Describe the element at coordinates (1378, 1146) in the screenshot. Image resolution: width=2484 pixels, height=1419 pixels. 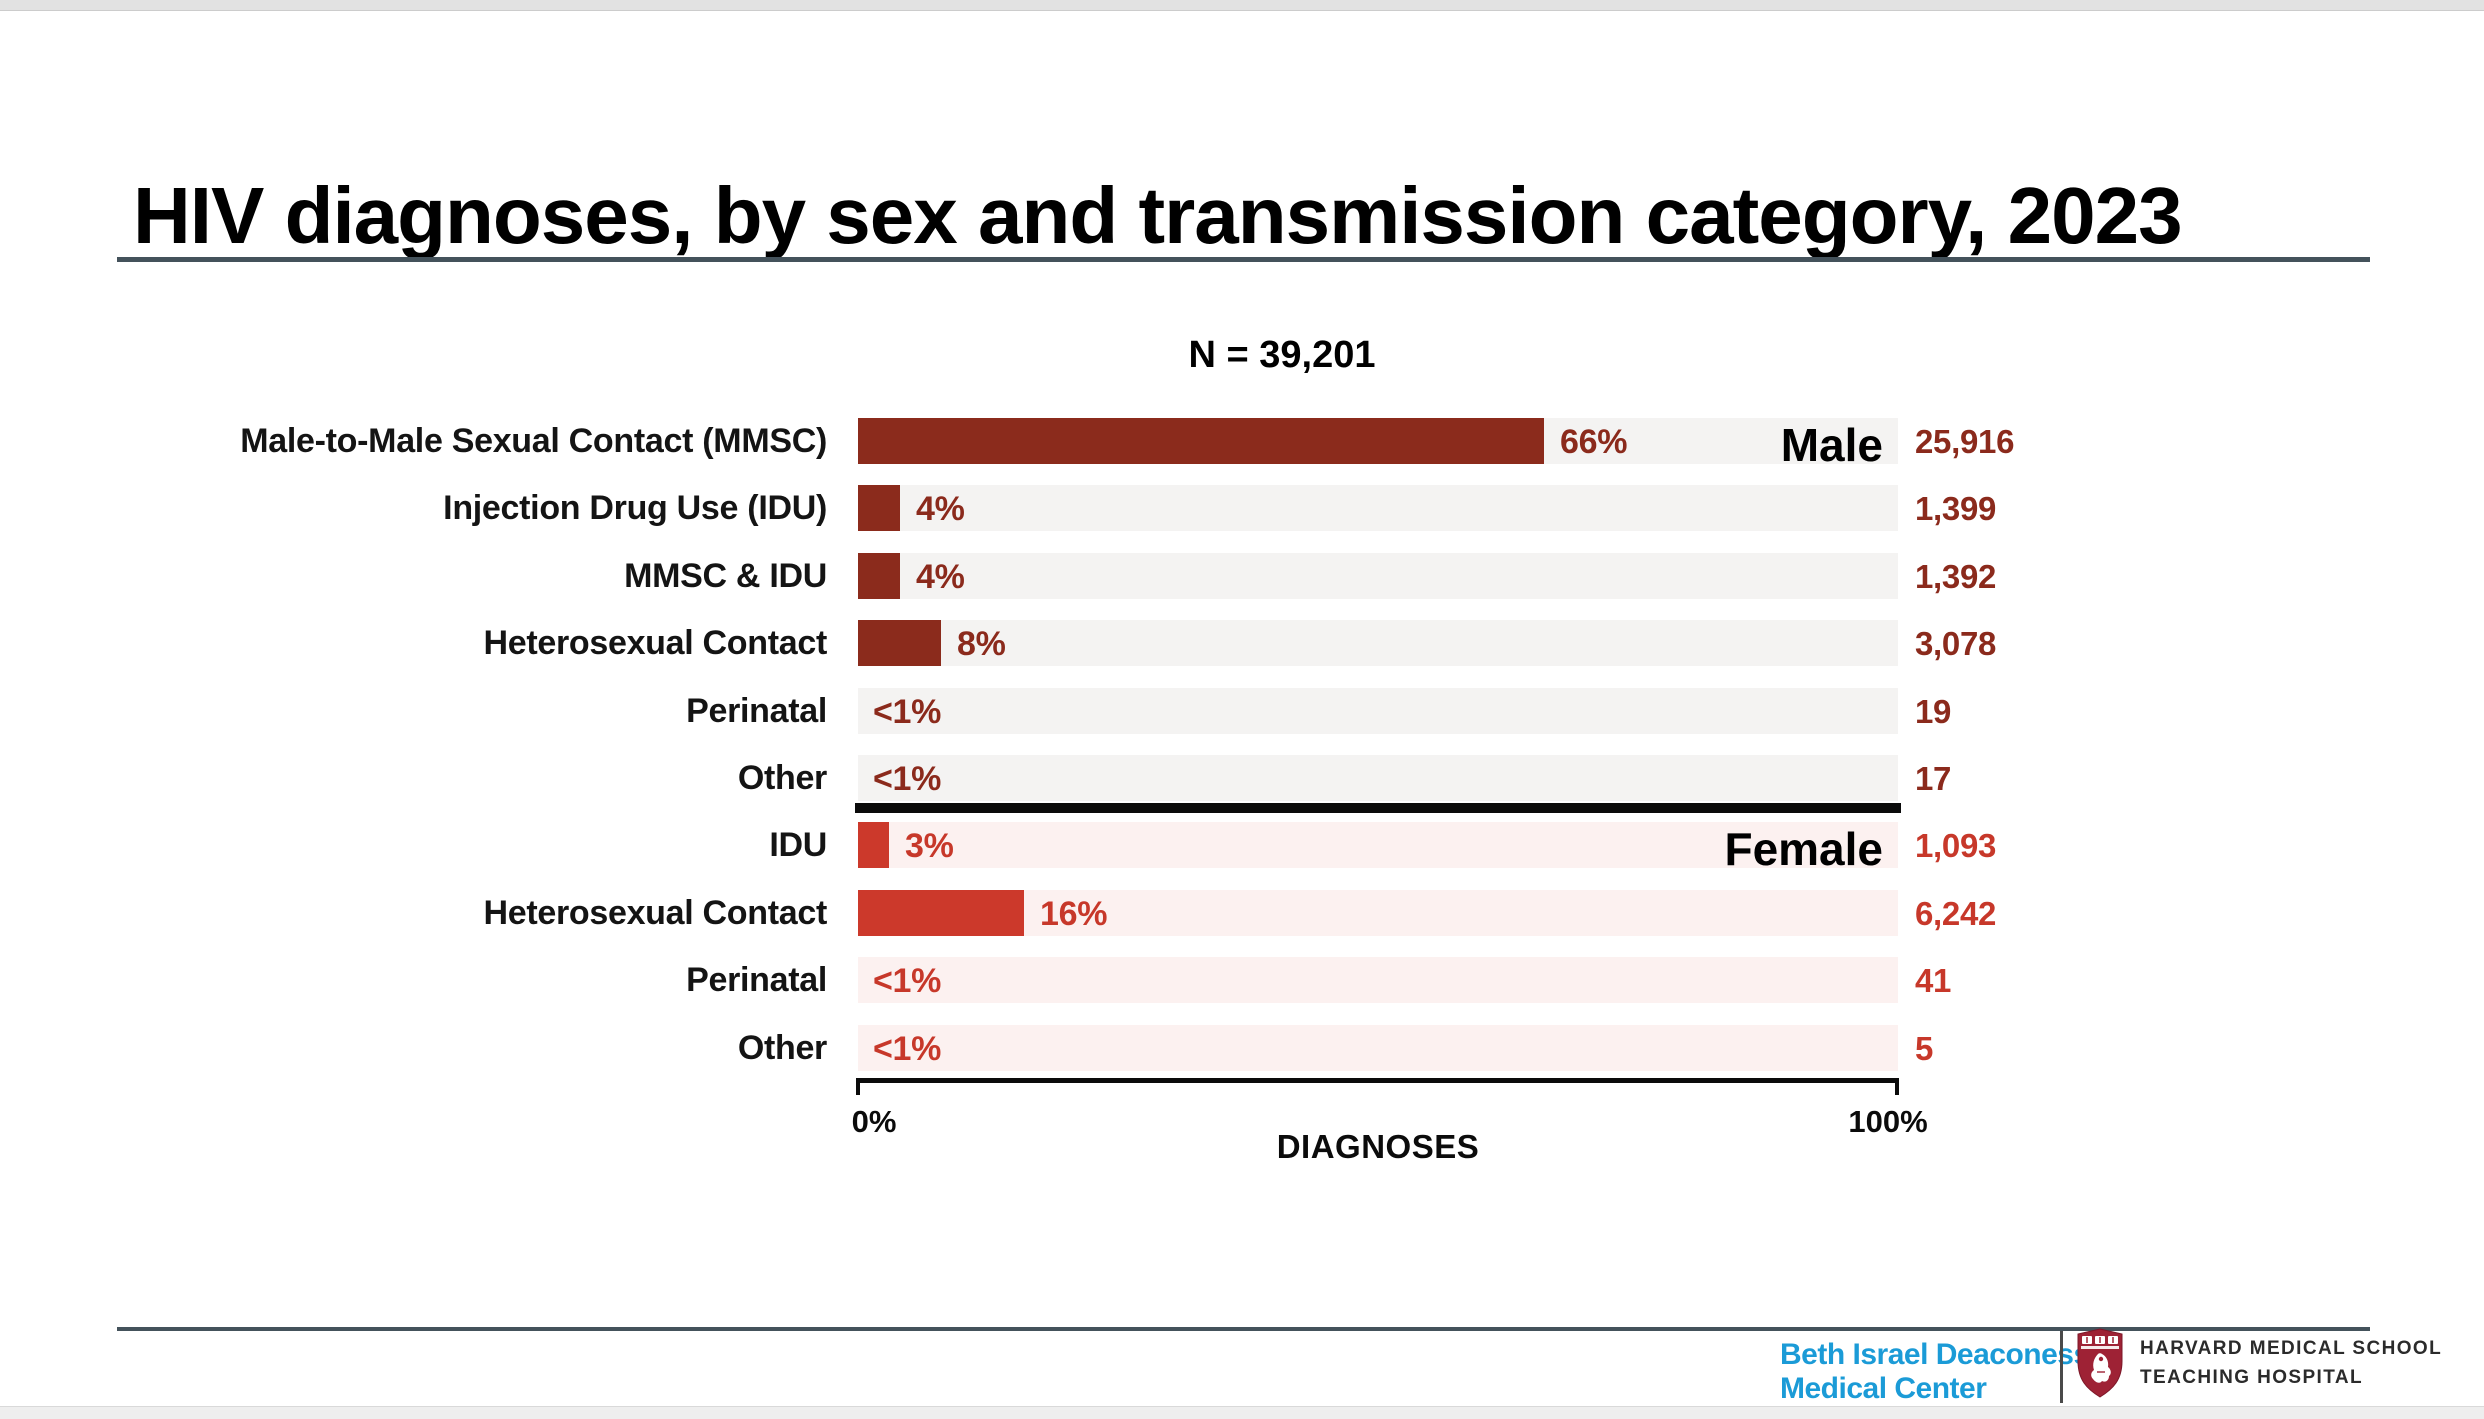
I see `x-axis-title: DIAGNOSES` at that location.